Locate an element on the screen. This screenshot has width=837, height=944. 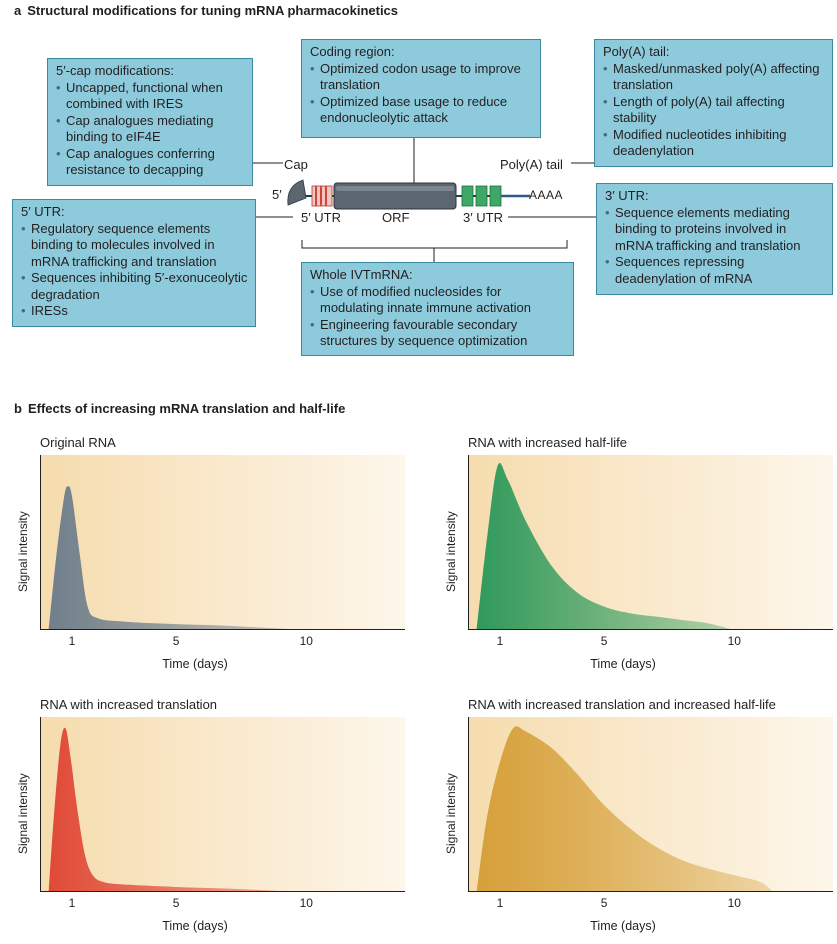
aaaa-label: AAAA is located at coordinates (546, 195).